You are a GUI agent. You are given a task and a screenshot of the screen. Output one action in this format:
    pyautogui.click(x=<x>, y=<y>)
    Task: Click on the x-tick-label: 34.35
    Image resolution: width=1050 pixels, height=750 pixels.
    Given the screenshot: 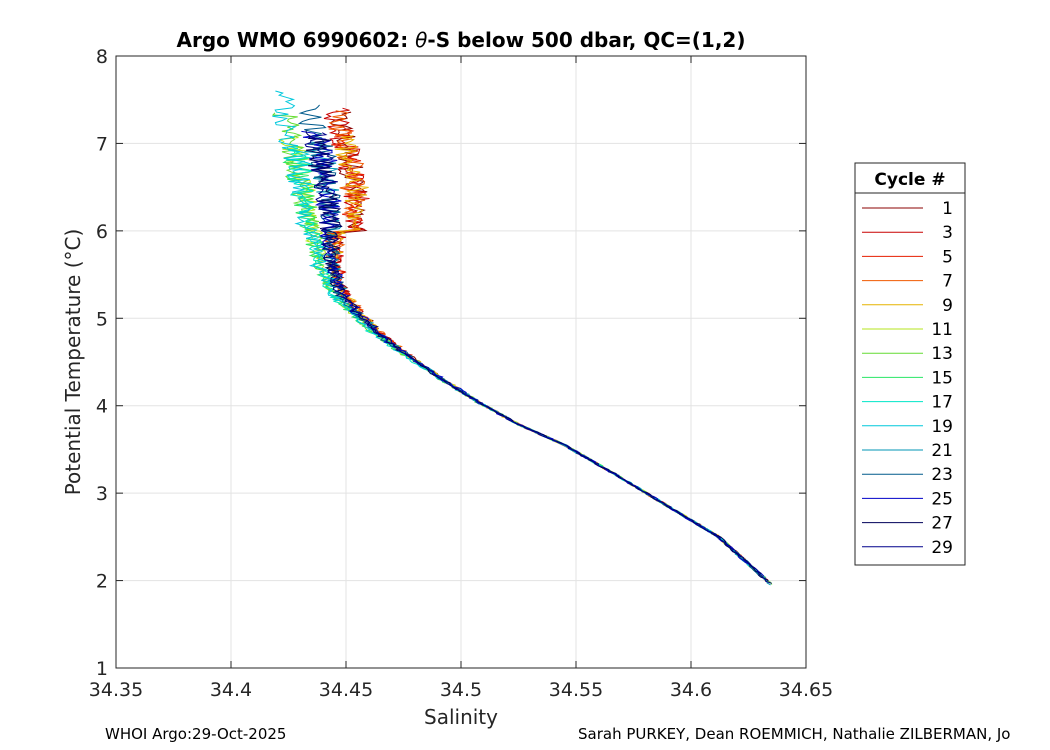 What is the action you would take?
    pyautogui.click(x=116, y=690)
    